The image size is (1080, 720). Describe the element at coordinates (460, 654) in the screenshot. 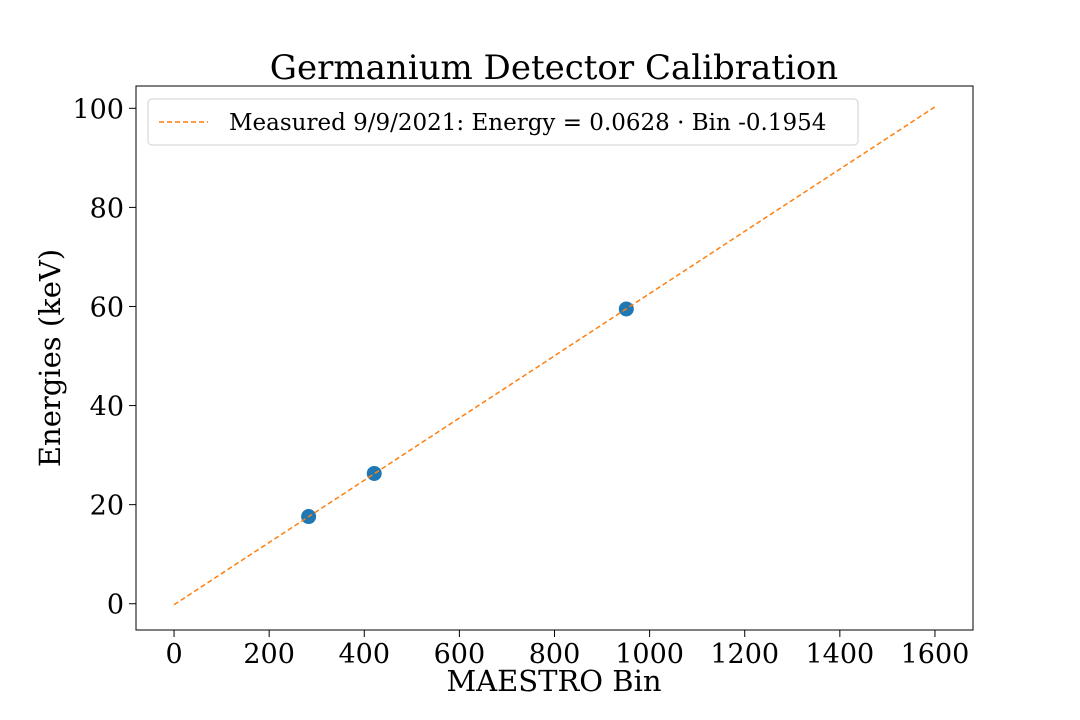

I see `x-tick-label: 600` at that location.